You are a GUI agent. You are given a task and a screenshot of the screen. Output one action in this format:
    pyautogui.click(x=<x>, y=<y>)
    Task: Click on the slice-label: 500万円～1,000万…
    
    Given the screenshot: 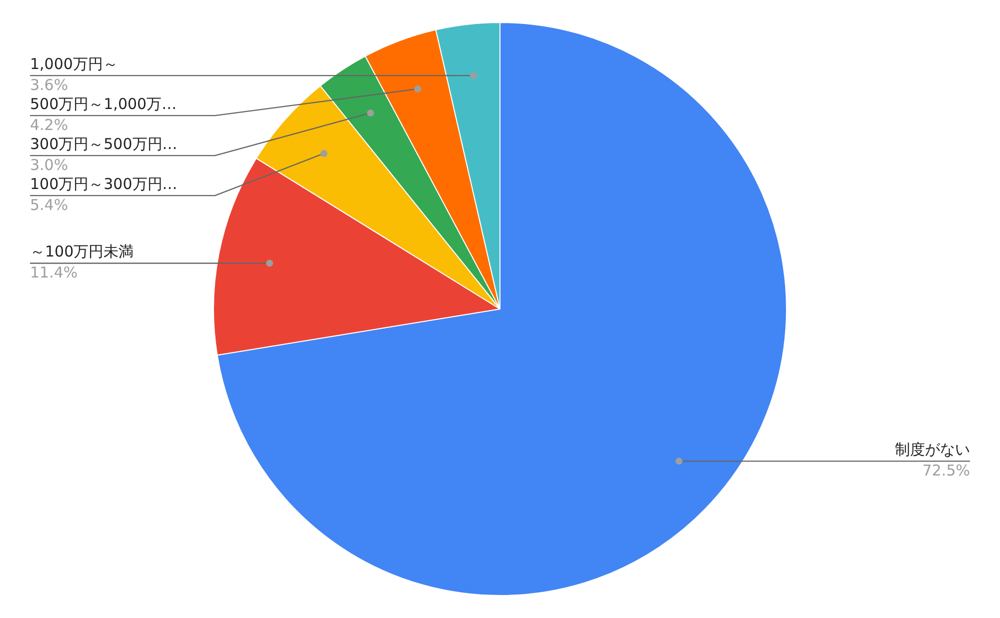 What is the action you would take?
    pyautogui.click(x=103, y=103)
    